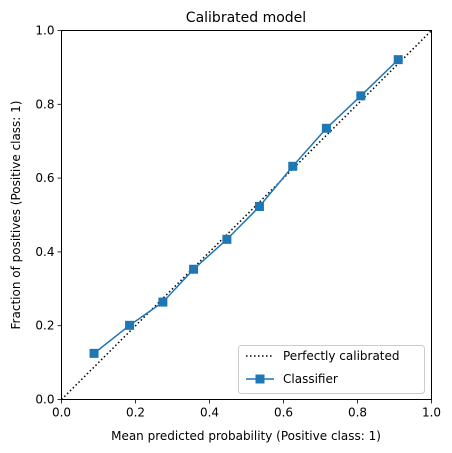 The width and height of the screenshot is (452, 453). What do you see at coordinates (260, 379) in the screenshot?
I see `legend-swatch-classifier-marker` at bounding box center [260, 379].